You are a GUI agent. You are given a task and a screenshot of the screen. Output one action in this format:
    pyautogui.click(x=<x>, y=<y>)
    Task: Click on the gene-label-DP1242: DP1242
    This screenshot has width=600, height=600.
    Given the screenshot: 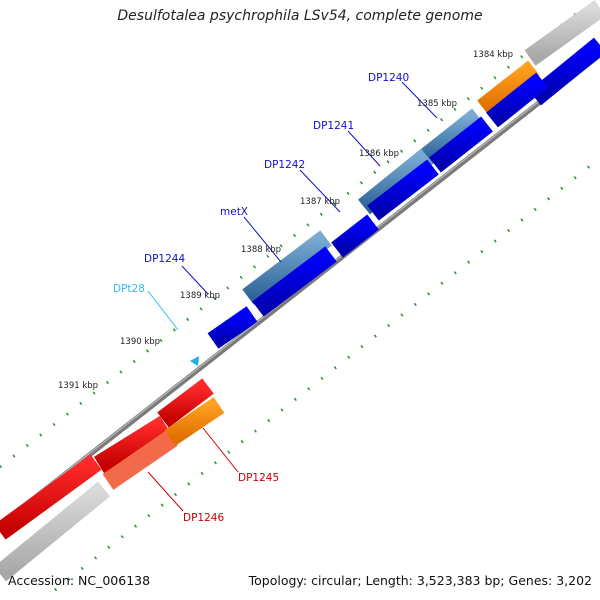 What is the action you would take?
    pyautogui.click(x=284, y=165)
    